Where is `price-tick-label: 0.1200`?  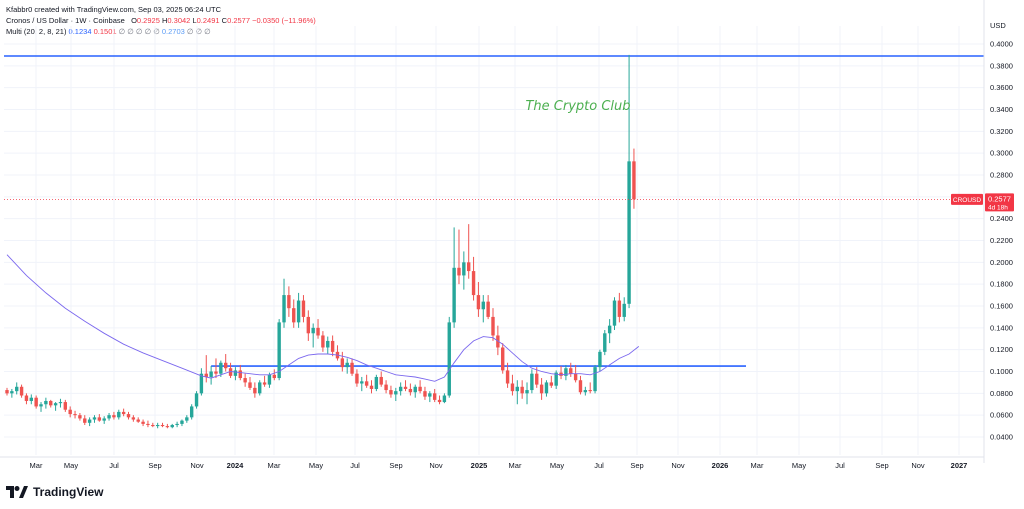
price-tick-label: 0.1200 is located at coordinates (1001, 349).